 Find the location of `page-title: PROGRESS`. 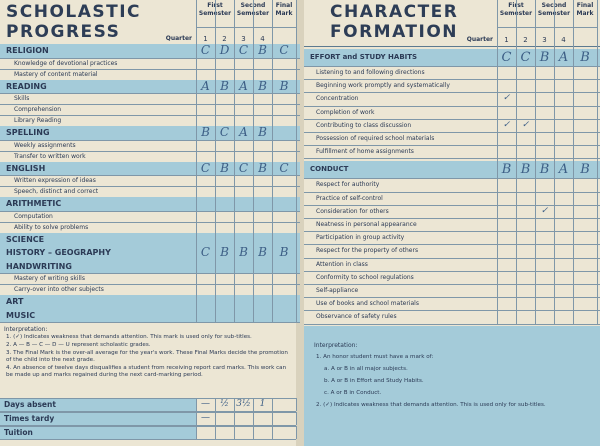

page-title: PROGRESS is located at coordinates (63, 32).